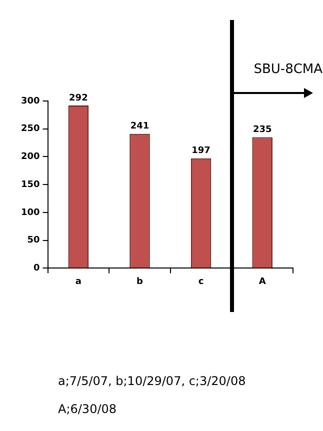  I want to click on data-label: 292, so click(78, 98).